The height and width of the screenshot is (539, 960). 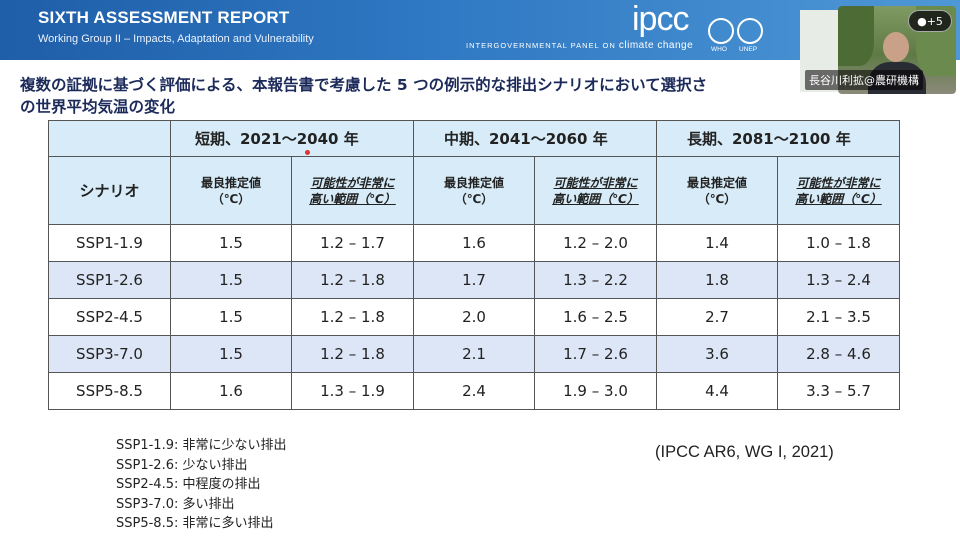 I want to click on legend-item: SSP2-4.5: 中程度の排出, so click(x=188, y=485).